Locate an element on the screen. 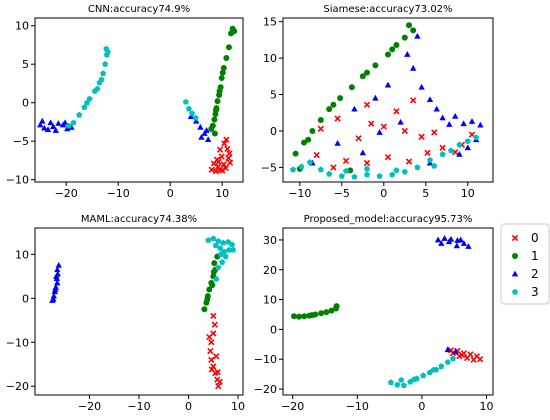  x-tick-label: 0 is located at coordinates (170, 193).